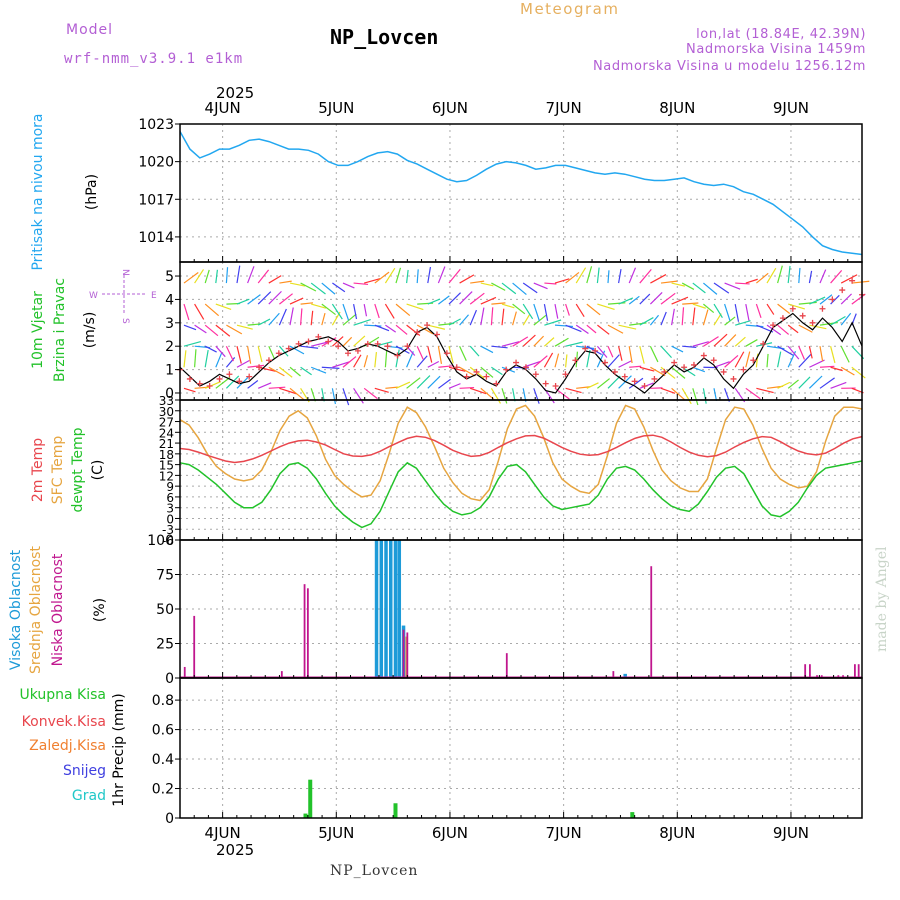  I want to click on year-bottom: 2025, so click(235, 850).